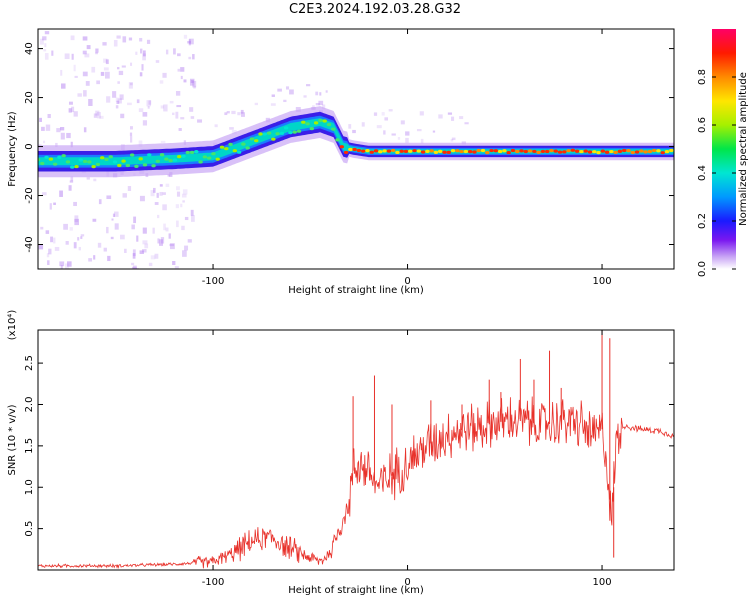 This screenshot has width=750, height=600. Describe the element at coordinates (356, 142) in the screenshot. I see `ridge-band-cyan` at that location.